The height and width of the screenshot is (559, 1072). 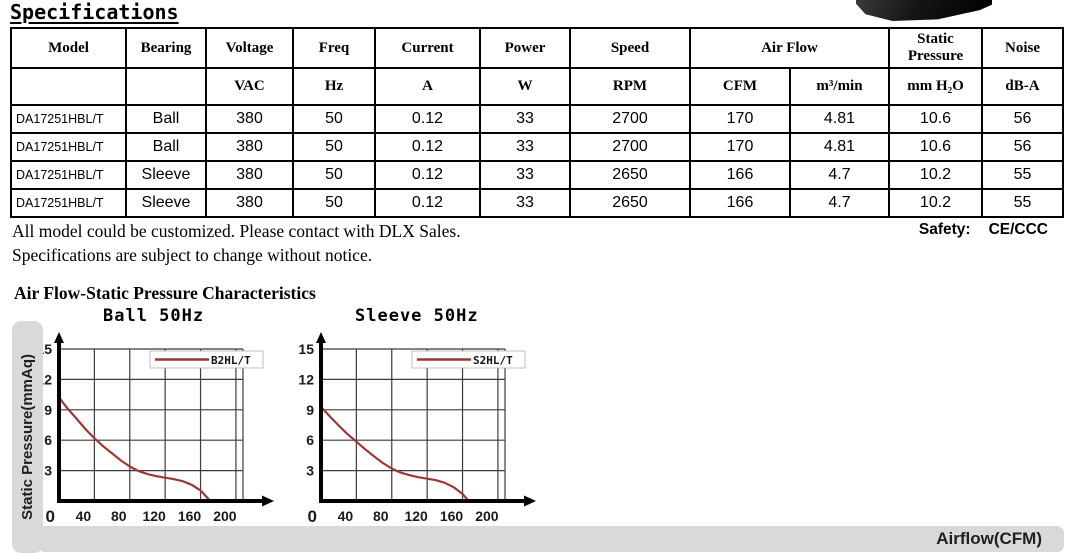 What do you see at coordinates (417, 316) in the screenshot?
I see `chart-title-sleeve: Sleeve 50Hz` at bounding box center [417, 316].